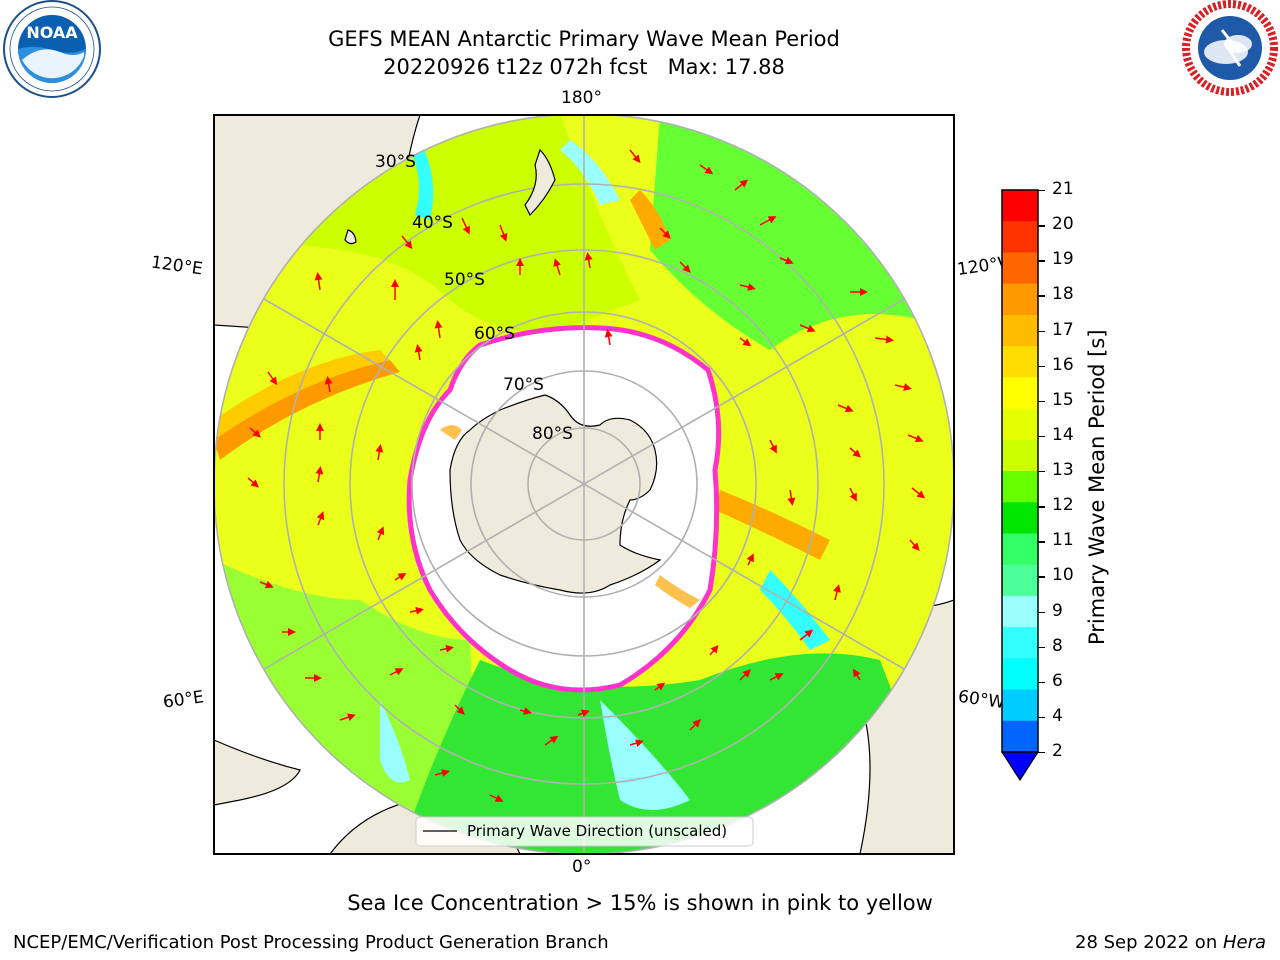  Describe the element at coordinates (1063, 259) in the screenshot. I see `colorbar-tick-label: 19` at that location.